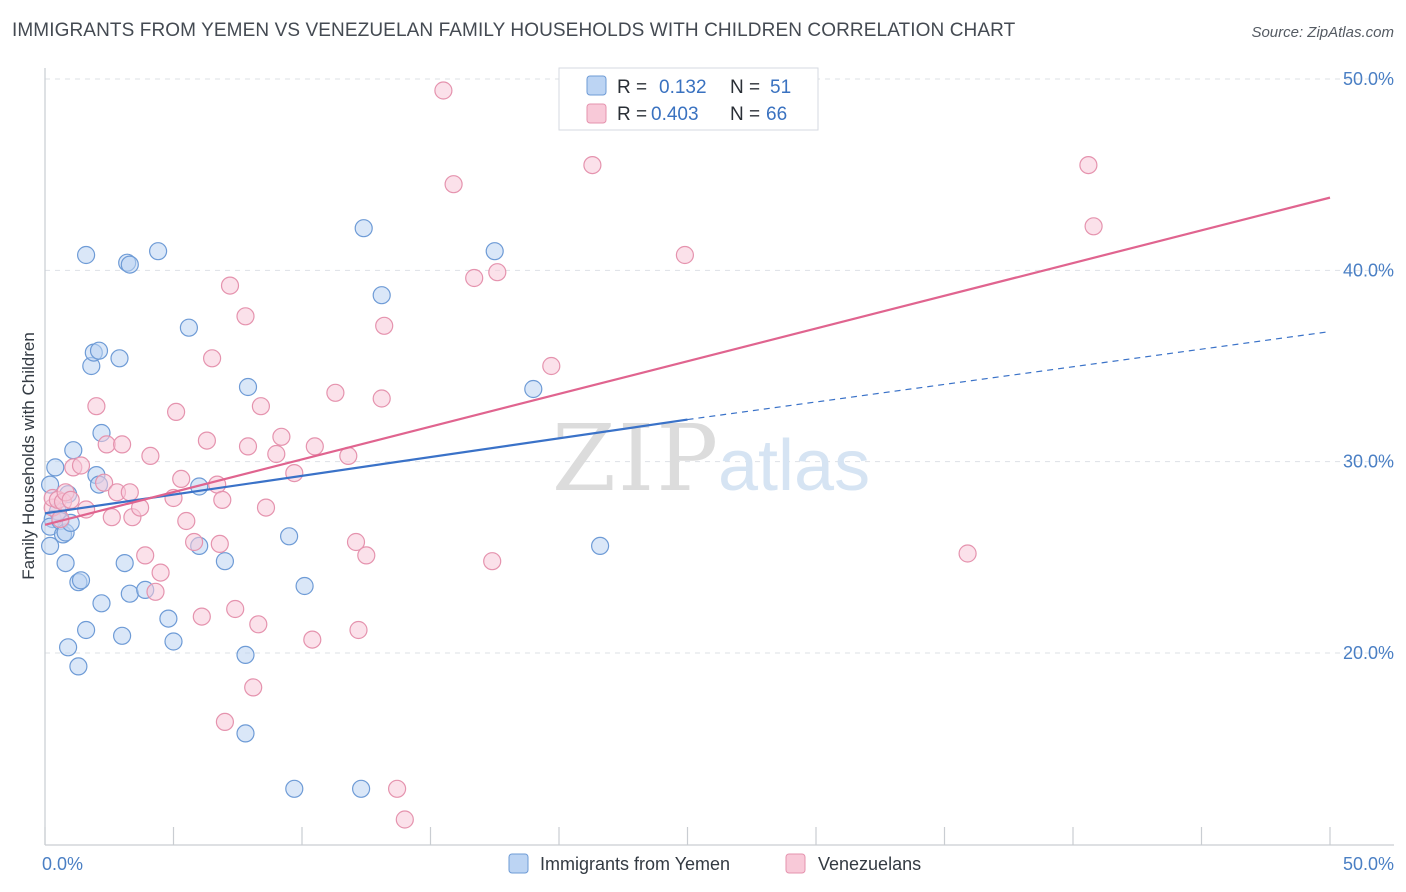 This screenshot has width=1406, height=892. Describe the element at coordinates (1368, 79) in the screenshot. I see `y-tick-label-3: 50.0%` at that location.